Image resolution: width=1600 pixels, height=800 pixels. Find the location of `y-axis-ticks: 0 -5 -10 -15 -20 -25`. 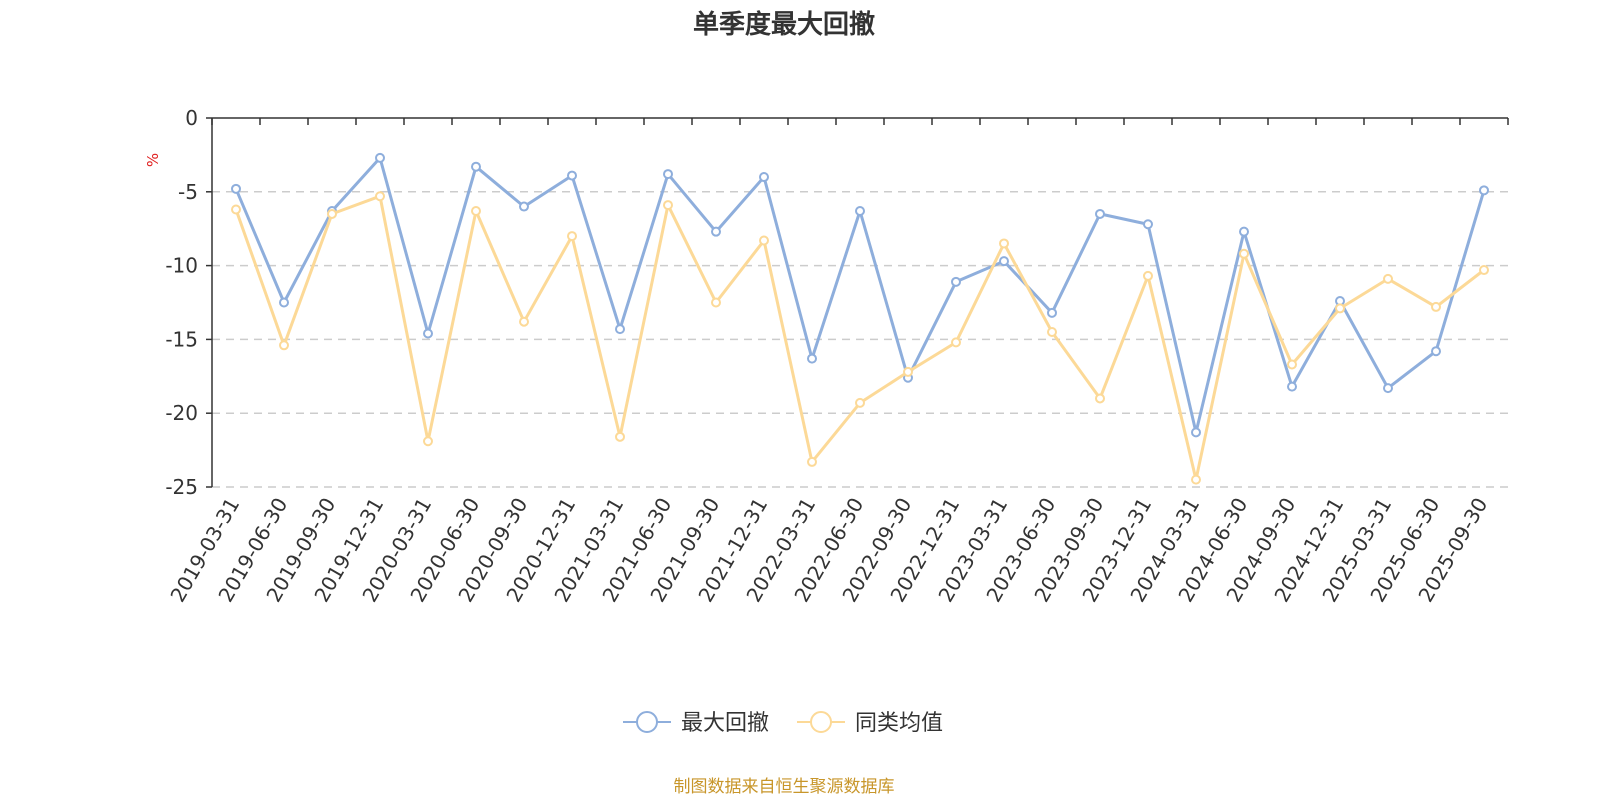

y-axis-ticks: 0 -5 -10 -15 -20 -25 is located at coordinates (188, 302).